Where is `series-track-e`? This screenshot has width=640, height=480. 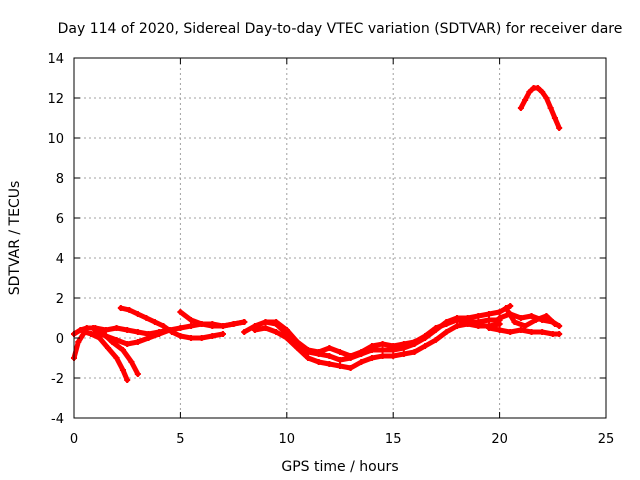 series-track-e is located at coordinates (132, 337).